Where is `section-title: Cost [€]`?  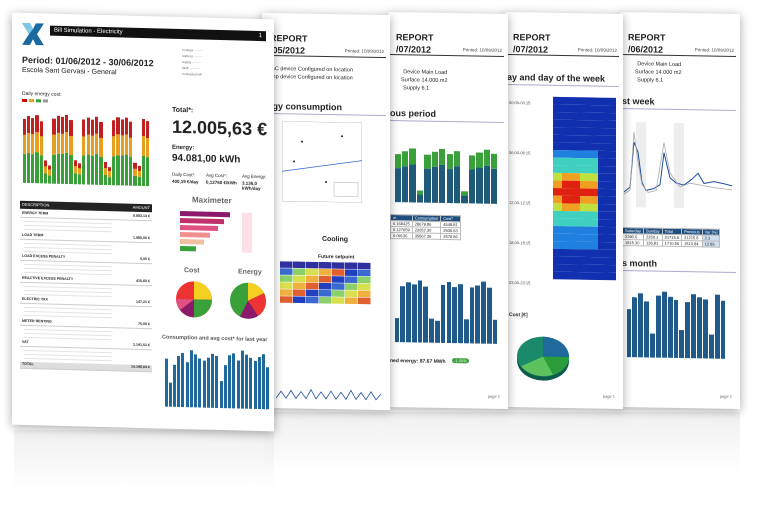 section-title: Cost [€] is located at coordinates (518, 315).